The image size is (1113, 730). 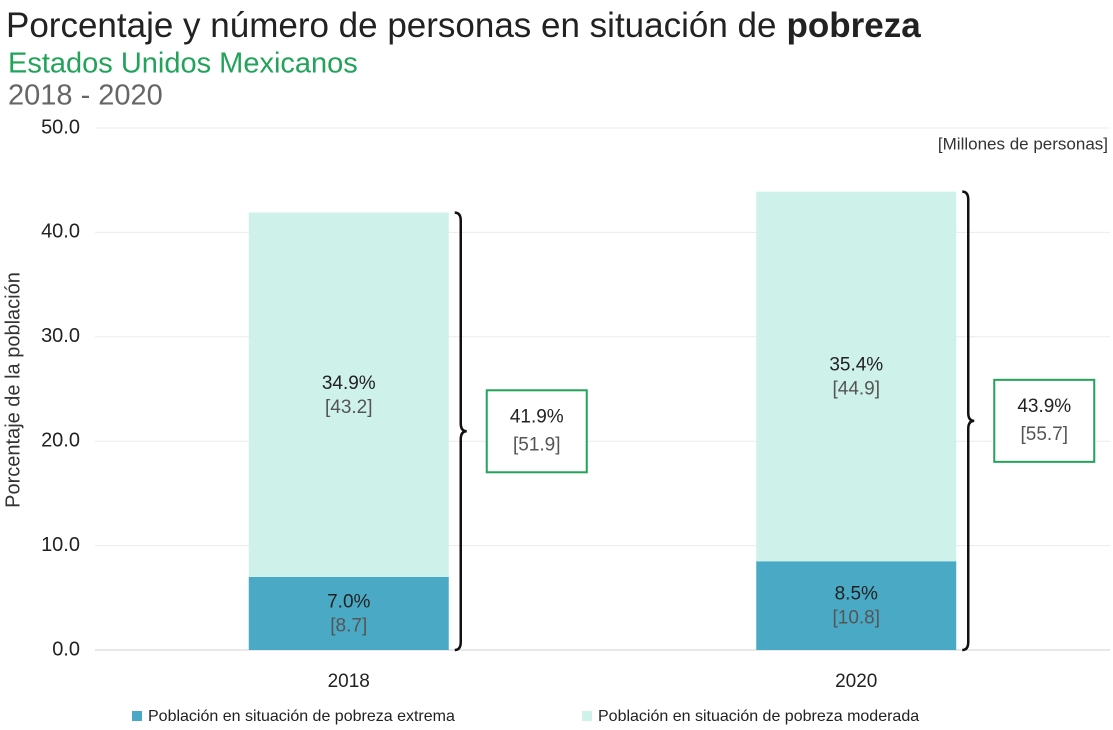 I want to click on value-label: 8.5%, so click(x=856, y=594).